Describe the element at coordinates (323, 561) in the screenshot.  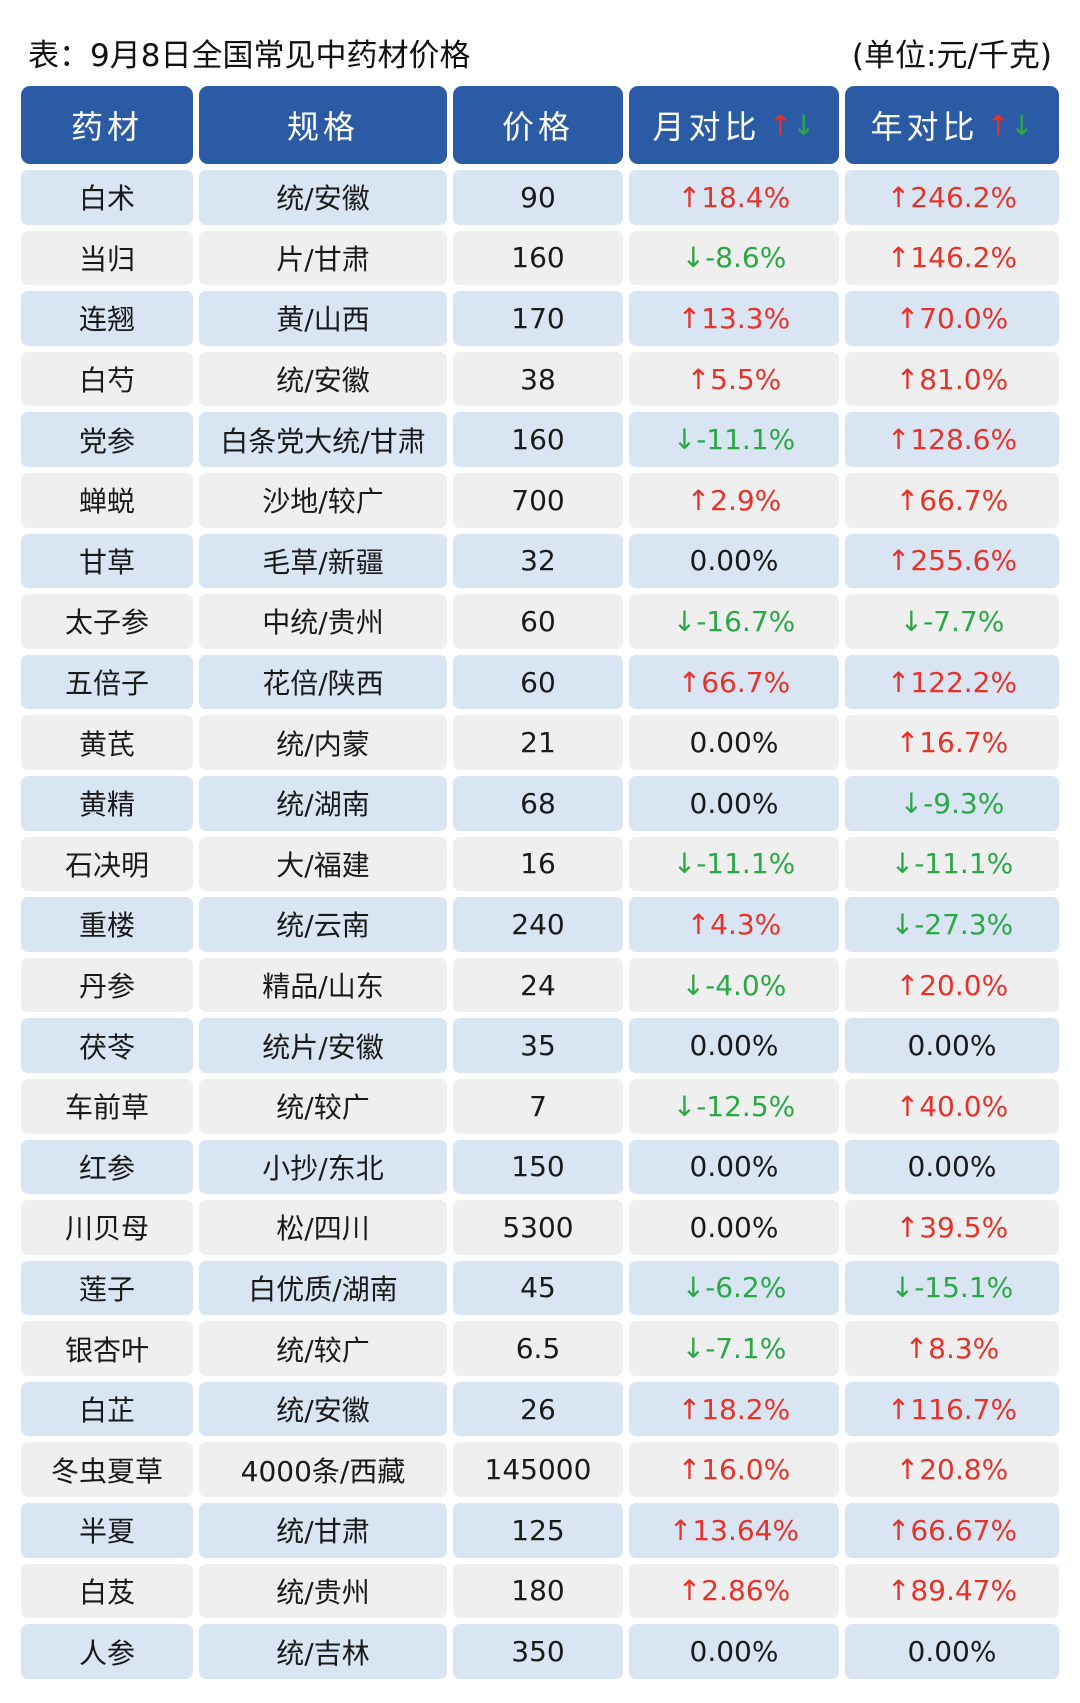
I see `cell-spec: 毛草/新疆` at that location.